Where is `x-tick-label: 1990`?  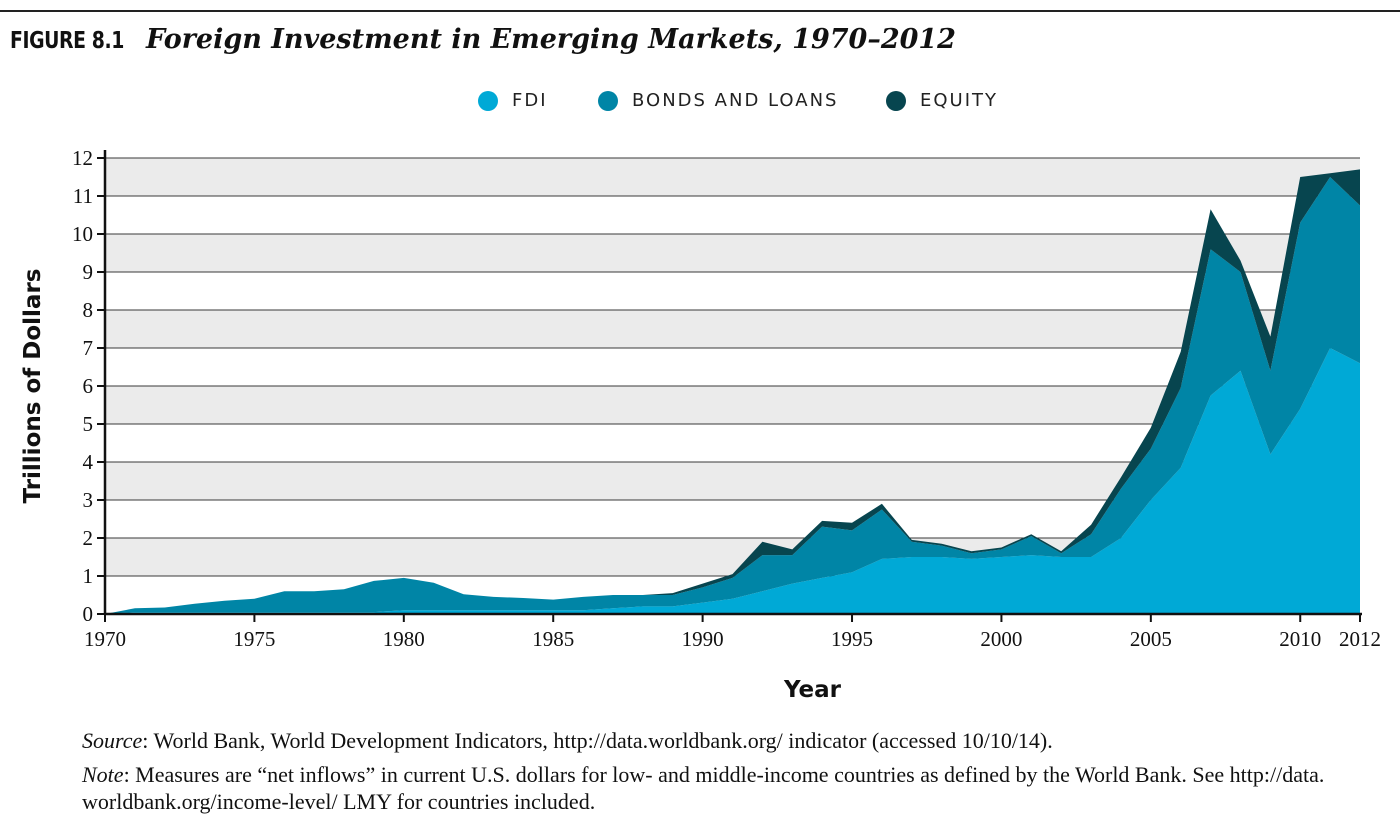 x-tick-label: 1990 is located at coordinates (703, 639).